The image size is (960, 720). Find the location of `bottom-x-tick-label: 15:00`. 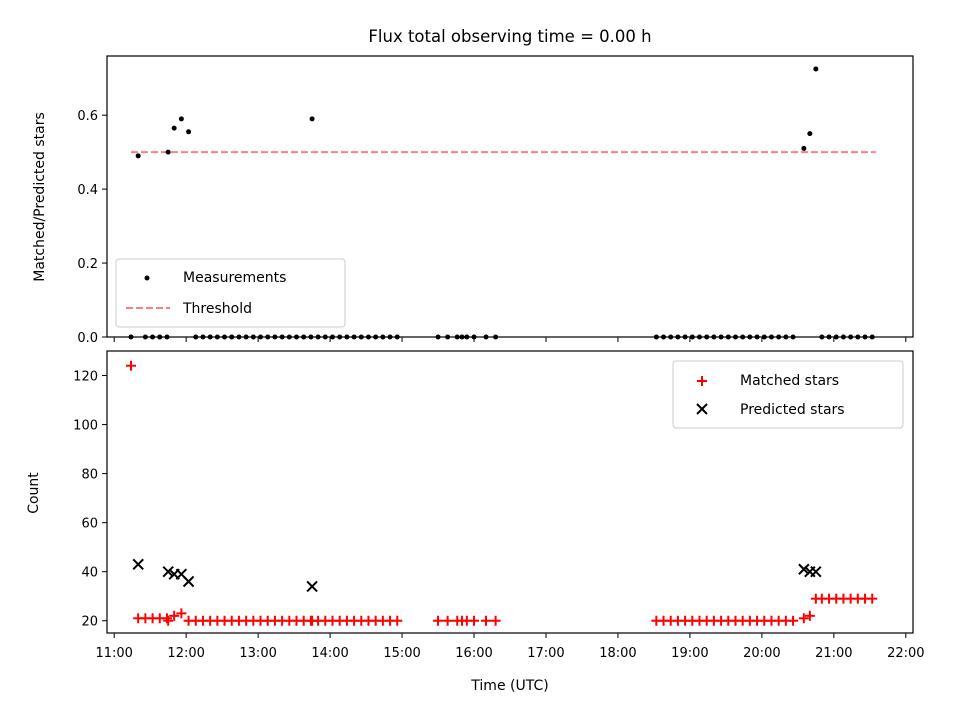

bottom-x-tick-label: 15:00 is located at coordinates (401, 653).